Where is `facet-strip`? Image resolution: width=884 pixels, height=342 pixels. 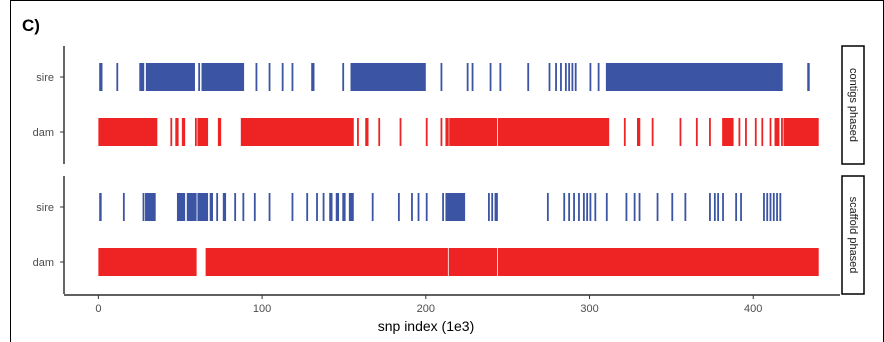 facet-strip is located at coordinates (853, 235).